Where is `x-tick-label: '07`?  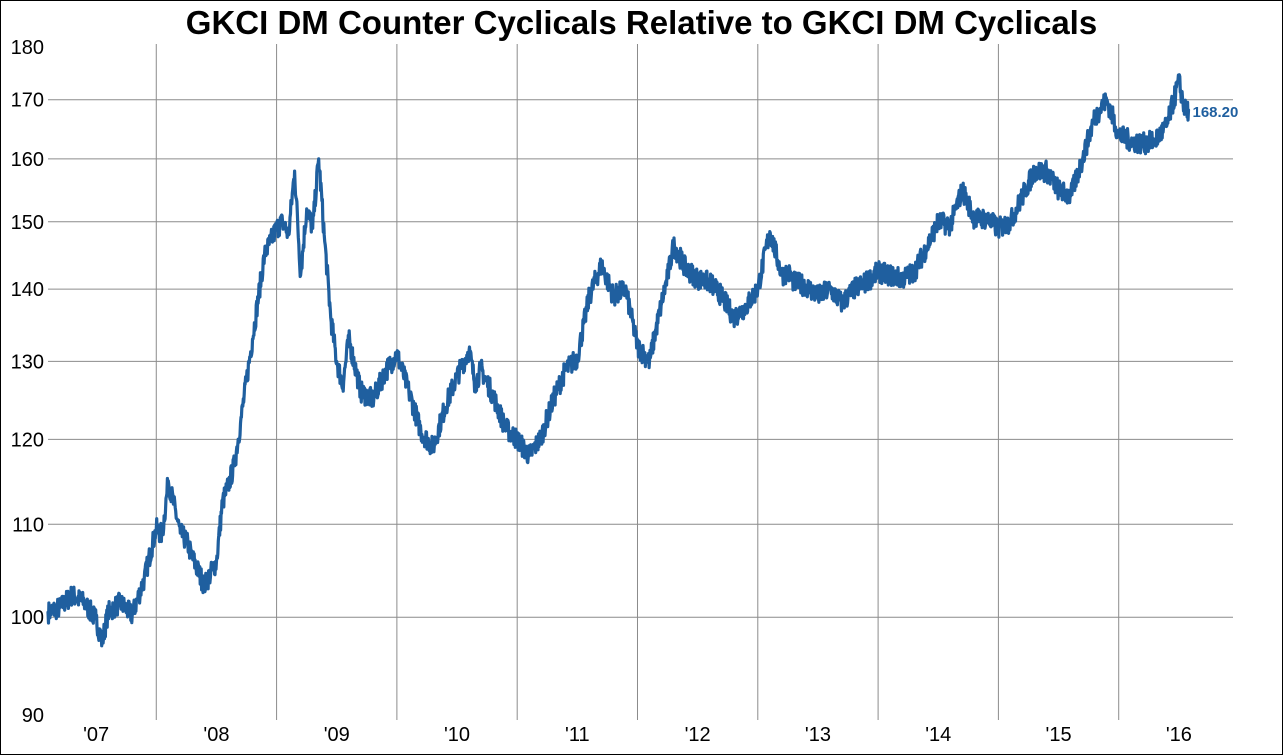
x-tick-label: '07 is located at coordinates (96, 735).